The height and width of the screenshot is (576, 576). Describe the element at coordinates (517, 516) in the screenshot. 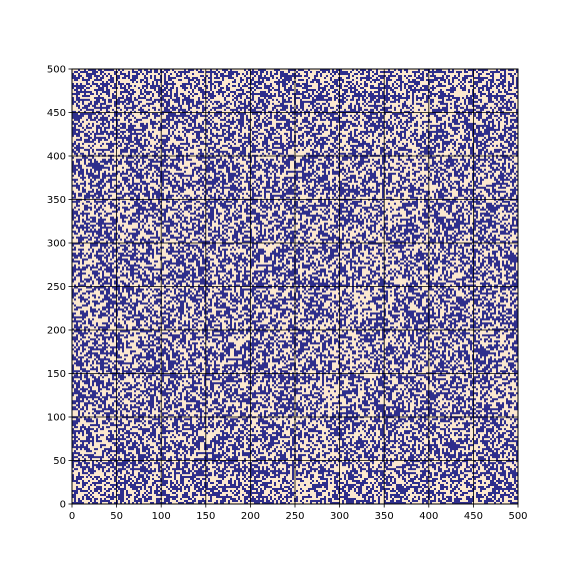

I see `x-tick-label: 500` at that location.